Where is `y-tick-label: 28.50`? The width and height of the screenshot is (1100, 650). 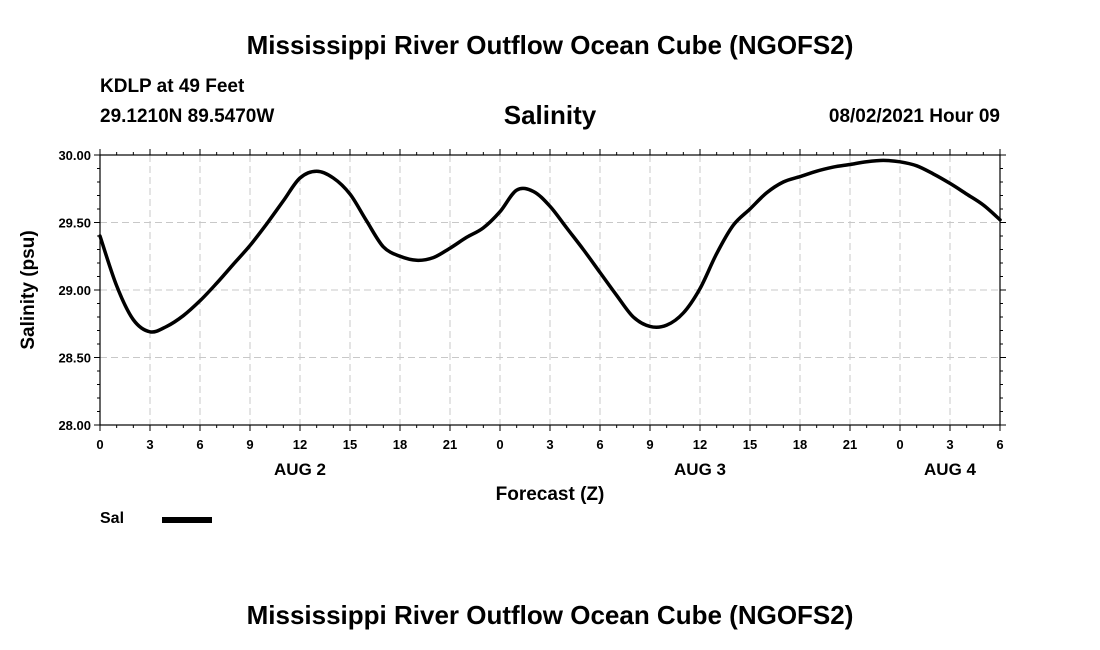
y-tick-label: 28.50 is located at coordinates (74, 358).